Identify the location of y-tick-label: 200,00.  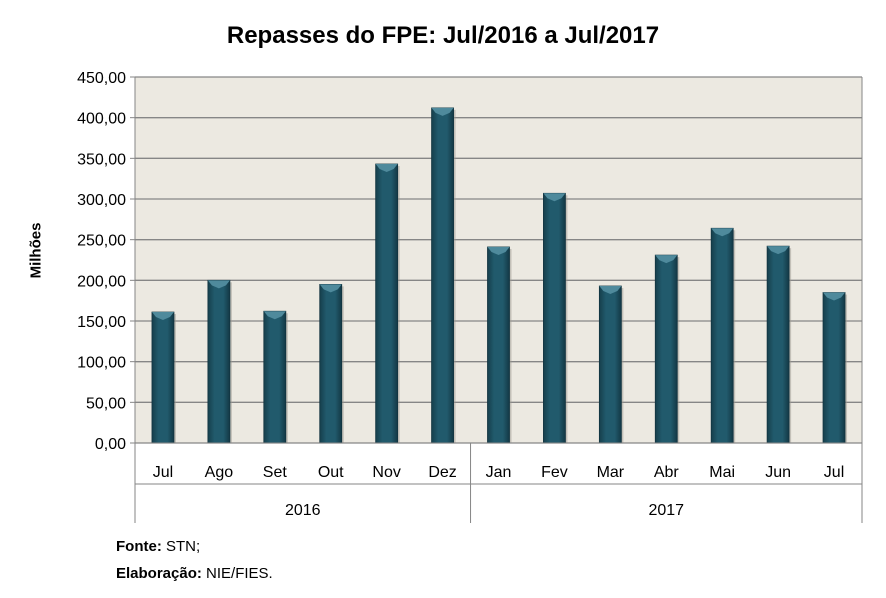
(101, 281).